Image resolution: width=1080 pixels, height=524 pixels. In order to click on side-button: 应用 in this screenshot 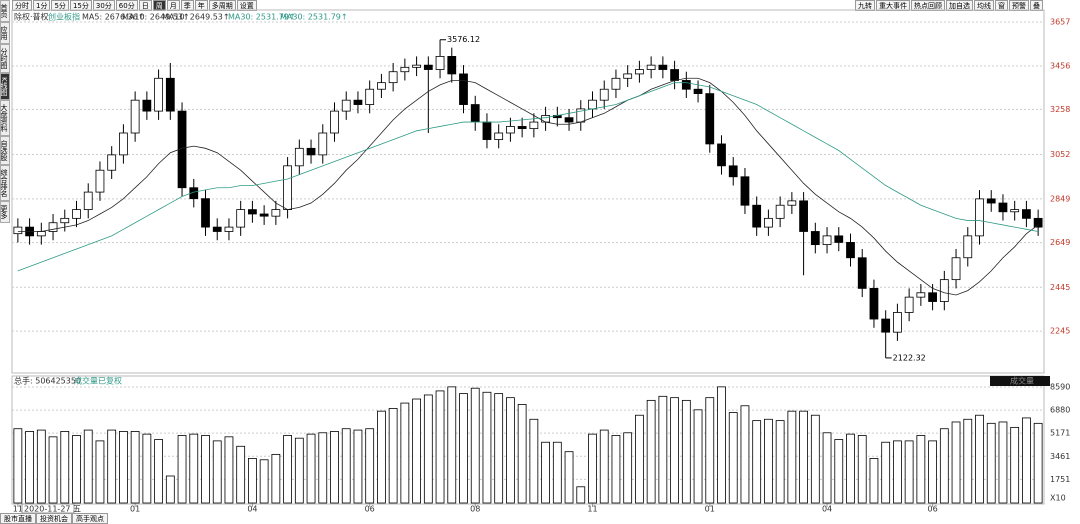, I will do `click(5, 33)`.